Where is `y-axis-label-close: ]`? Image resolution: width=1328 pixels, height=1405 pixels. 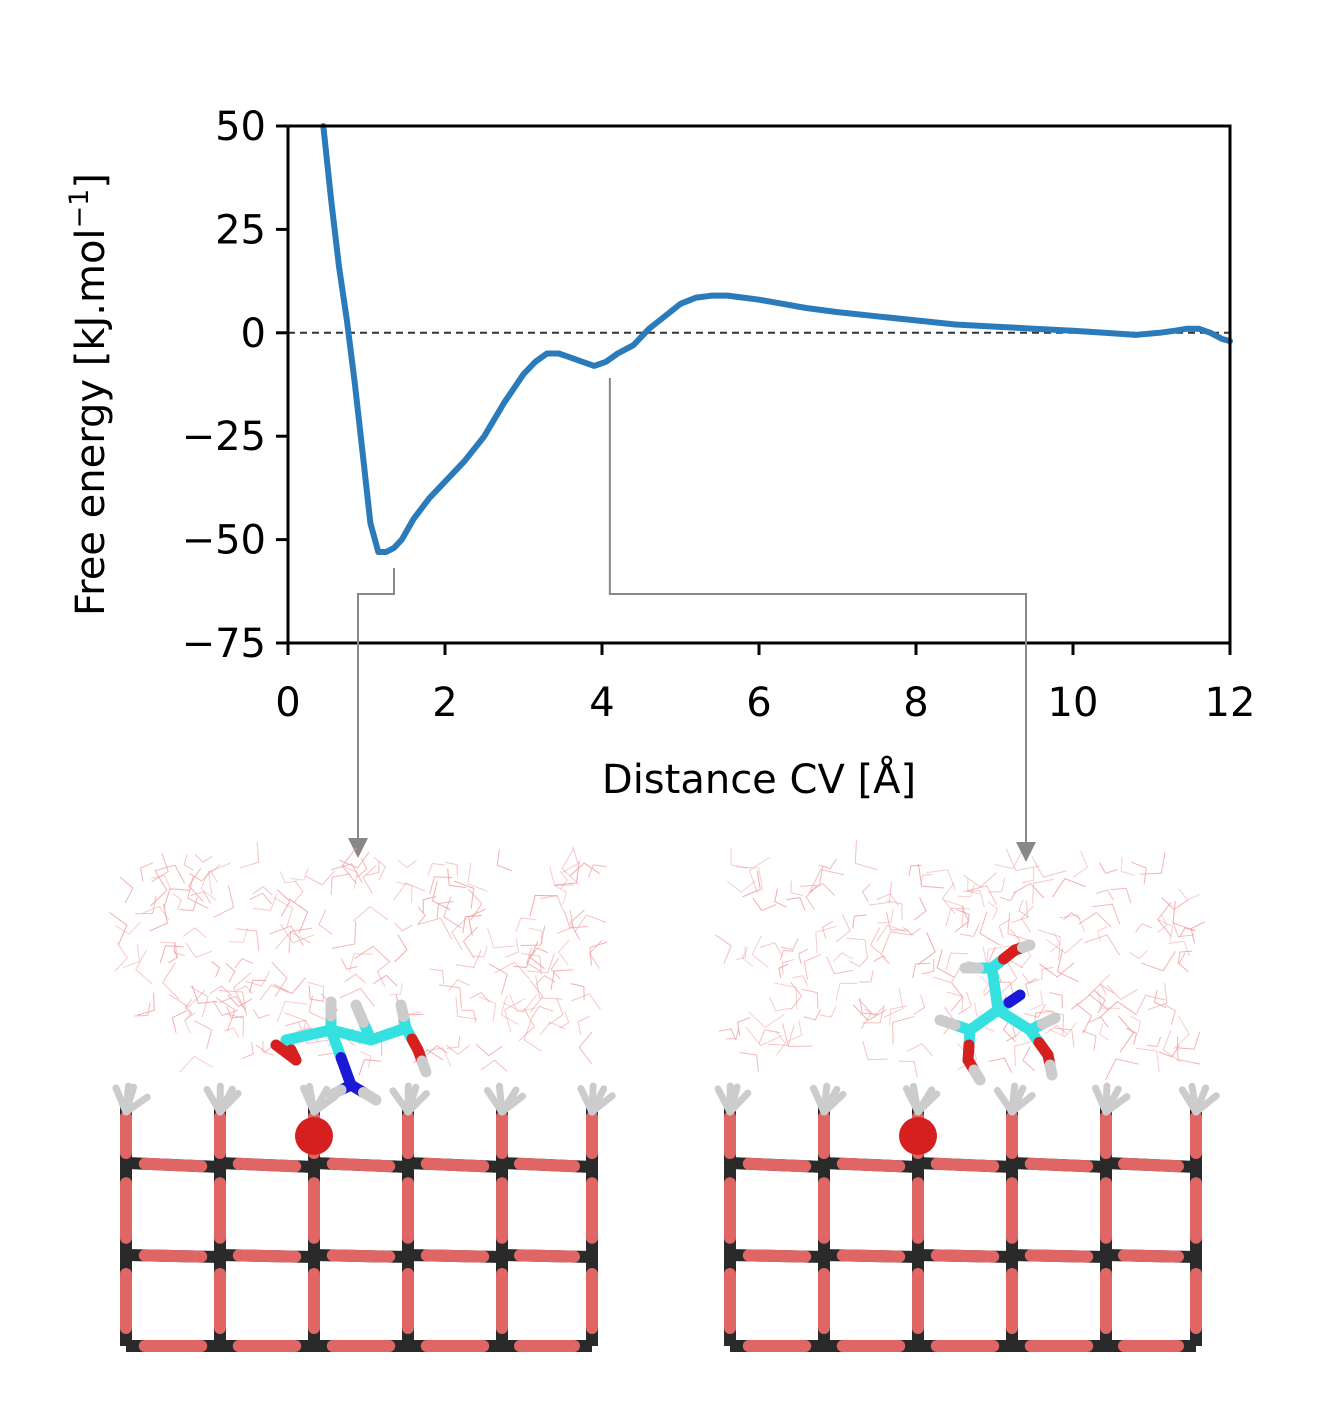 y-axis-label-close: ] is located at coordinates (91, 181).